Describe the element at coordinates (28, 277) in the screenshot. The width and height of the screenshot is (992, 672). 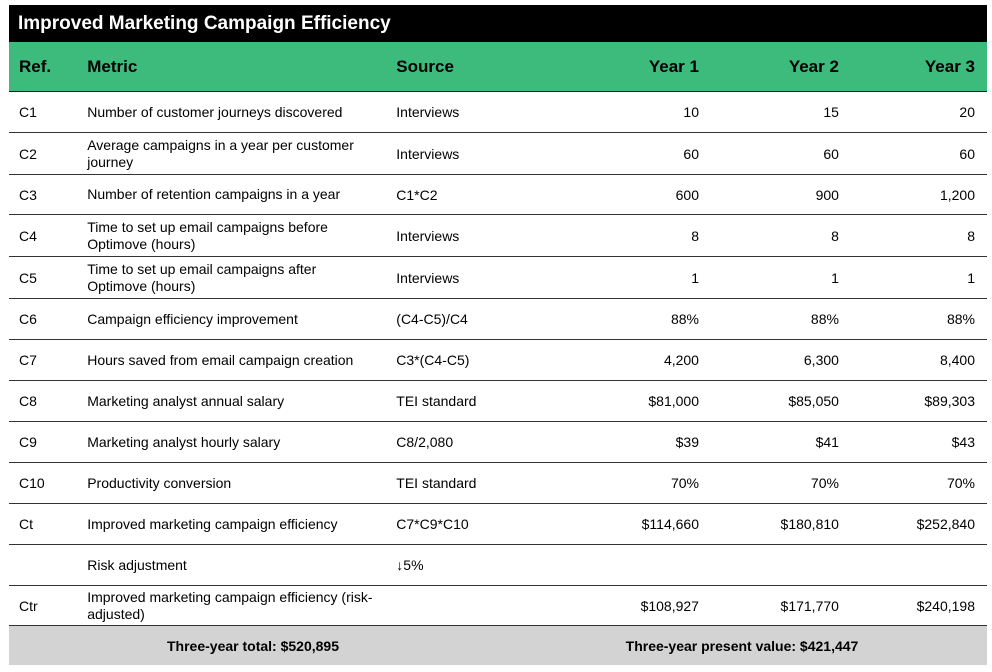
I see `cell-ref: C5` at that location.